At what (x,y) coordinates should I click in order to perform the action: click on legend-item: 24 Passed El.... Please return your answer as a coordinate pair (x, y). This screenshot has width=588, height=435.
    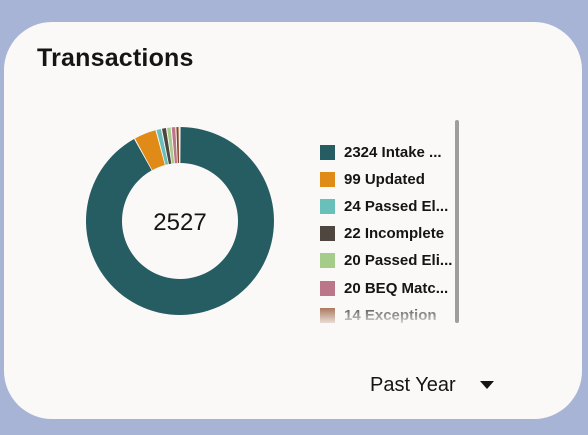
    Looking at the image, I should click on (390, 206).